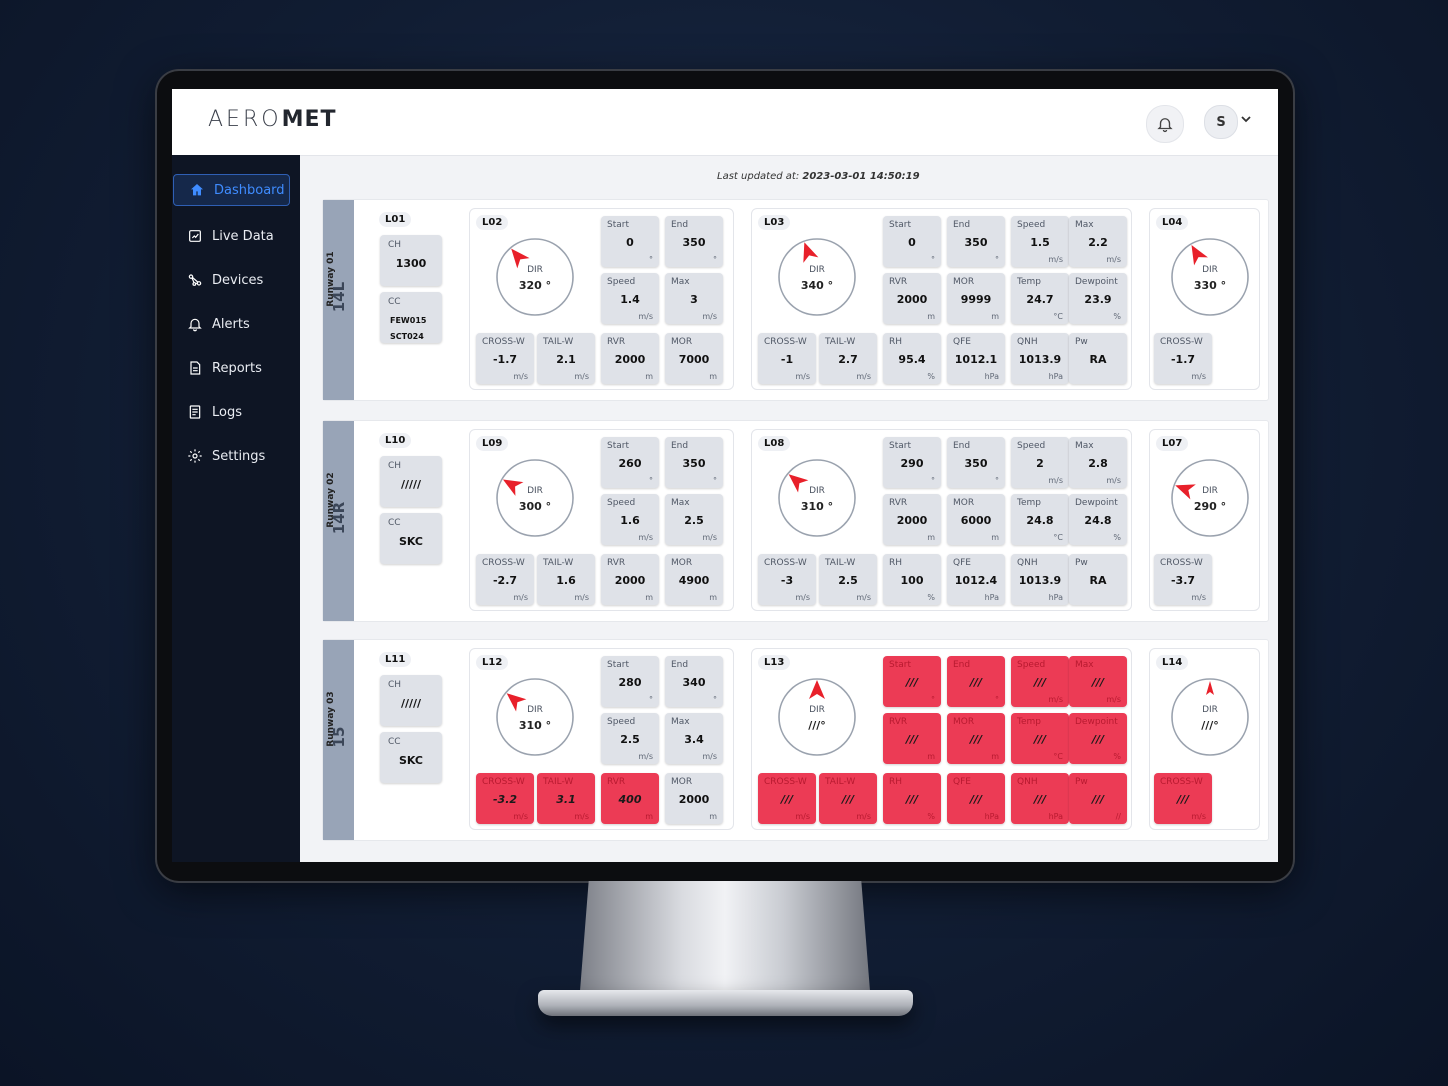 The width and height of the screenshot is (1448, 1086). What do you see at coordinates (1221, 122) in the screenshot?
I see `user-avatar: S` at bounding box center [1221, 122].